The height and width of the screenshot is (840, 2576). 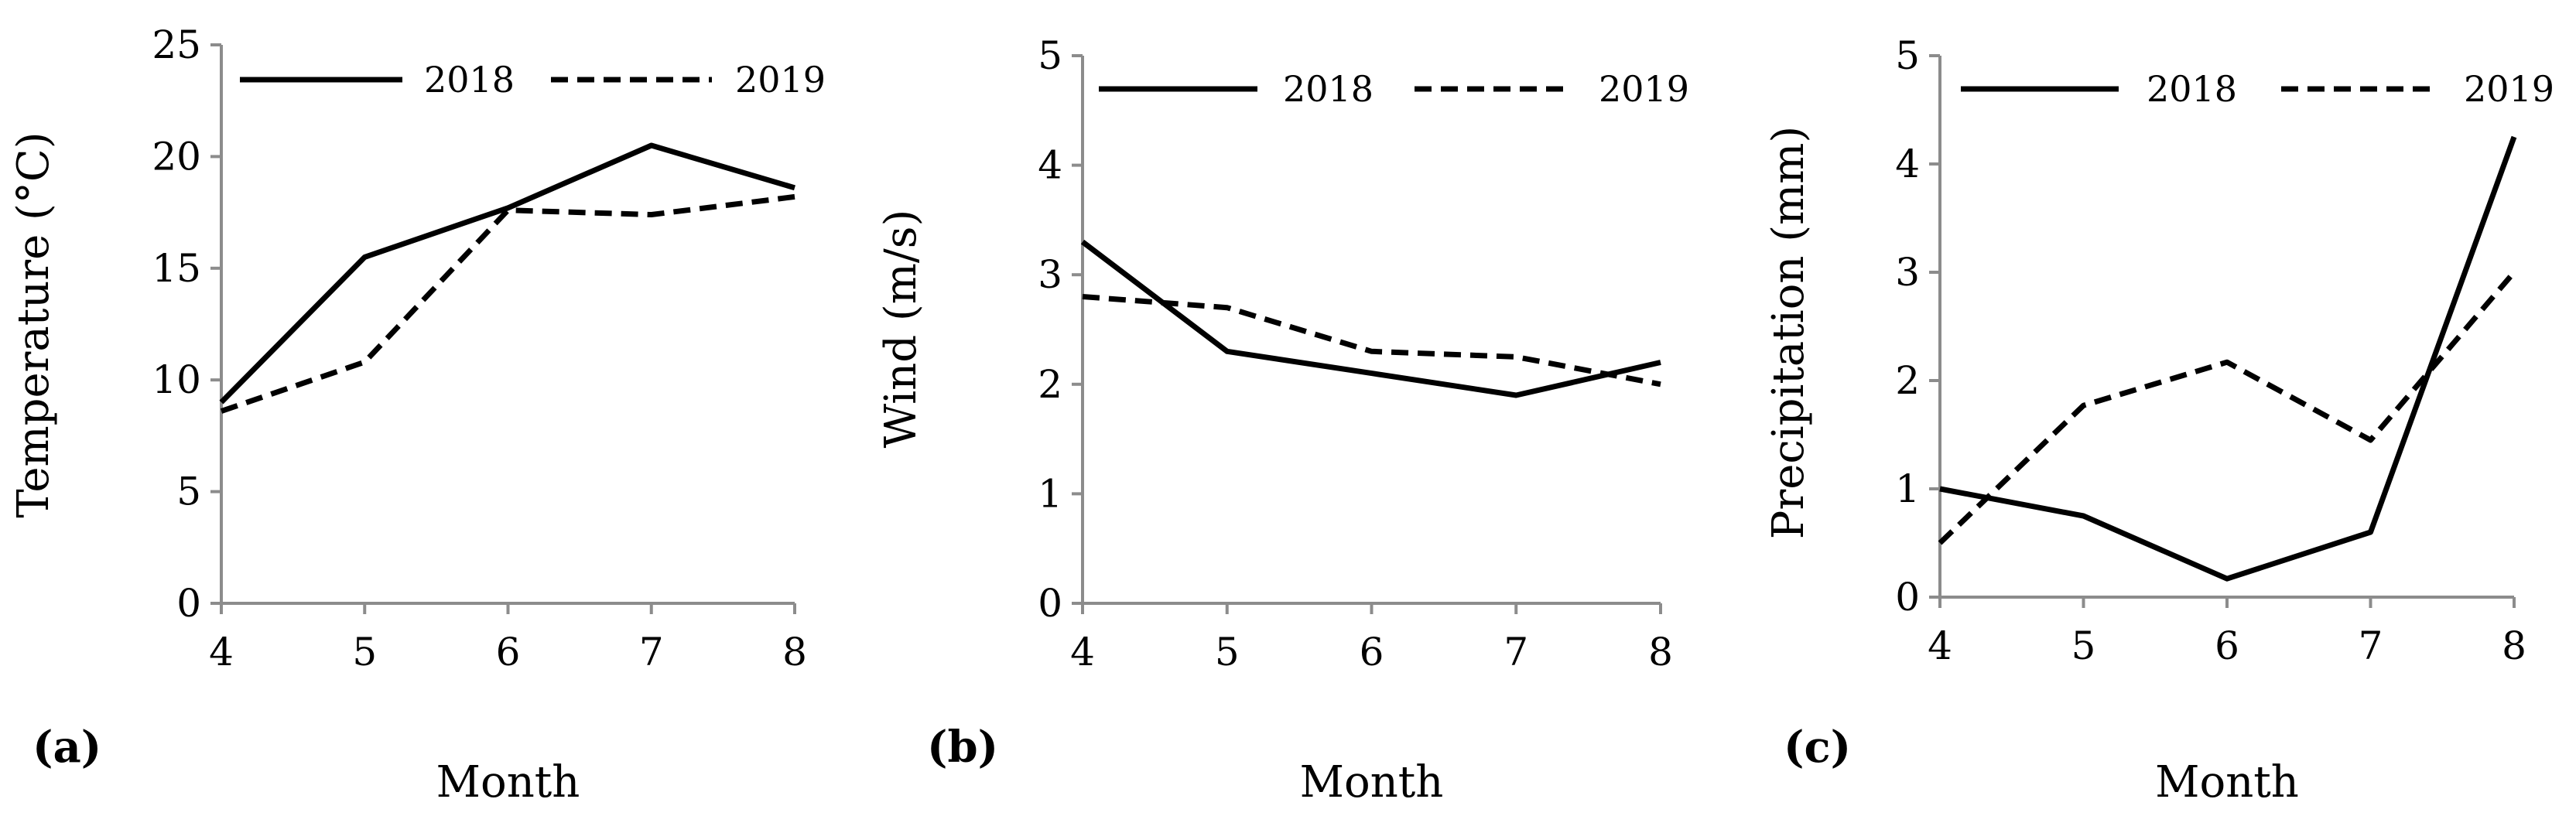 I want to click on panel-label: (b), so click(x=963, y=748).